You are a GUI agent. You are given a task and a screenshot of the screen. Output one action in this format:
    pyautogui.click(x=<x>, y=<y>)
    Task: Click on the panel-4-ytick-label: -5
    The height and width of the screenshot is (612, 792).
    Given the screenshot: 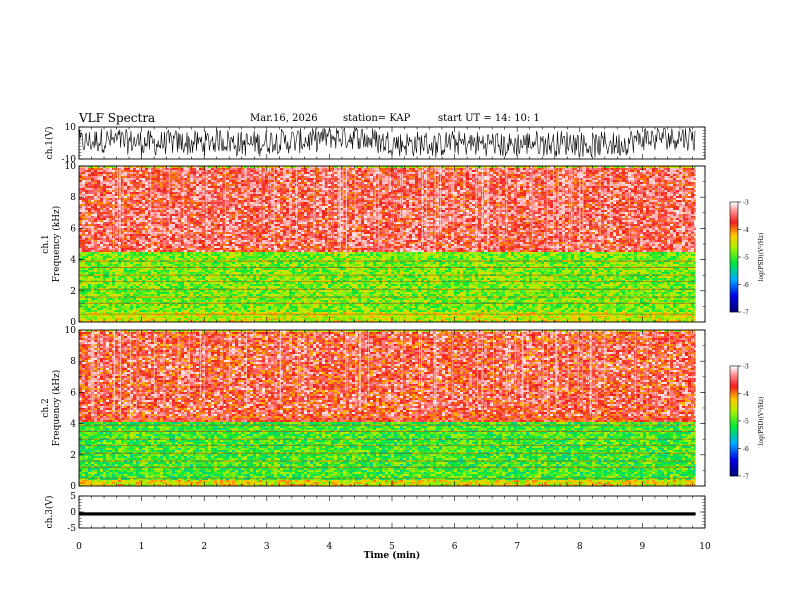 What is the action you would take?
    pyautogui.click(x=71, y=529)
    